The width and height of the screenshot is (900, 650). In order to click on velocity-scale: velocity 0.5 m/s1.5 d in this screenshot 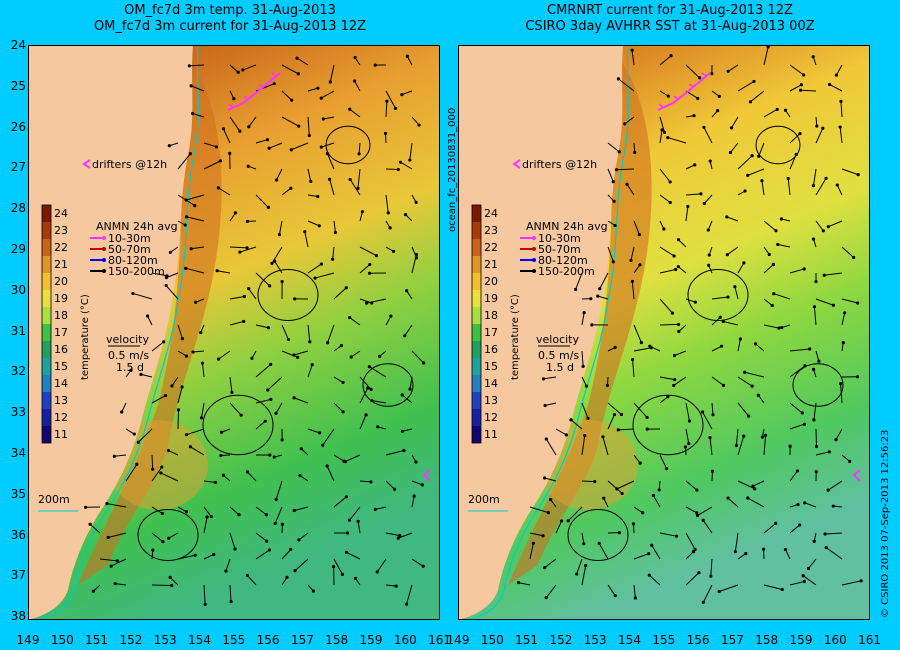, I will do `click(127, 353)`.